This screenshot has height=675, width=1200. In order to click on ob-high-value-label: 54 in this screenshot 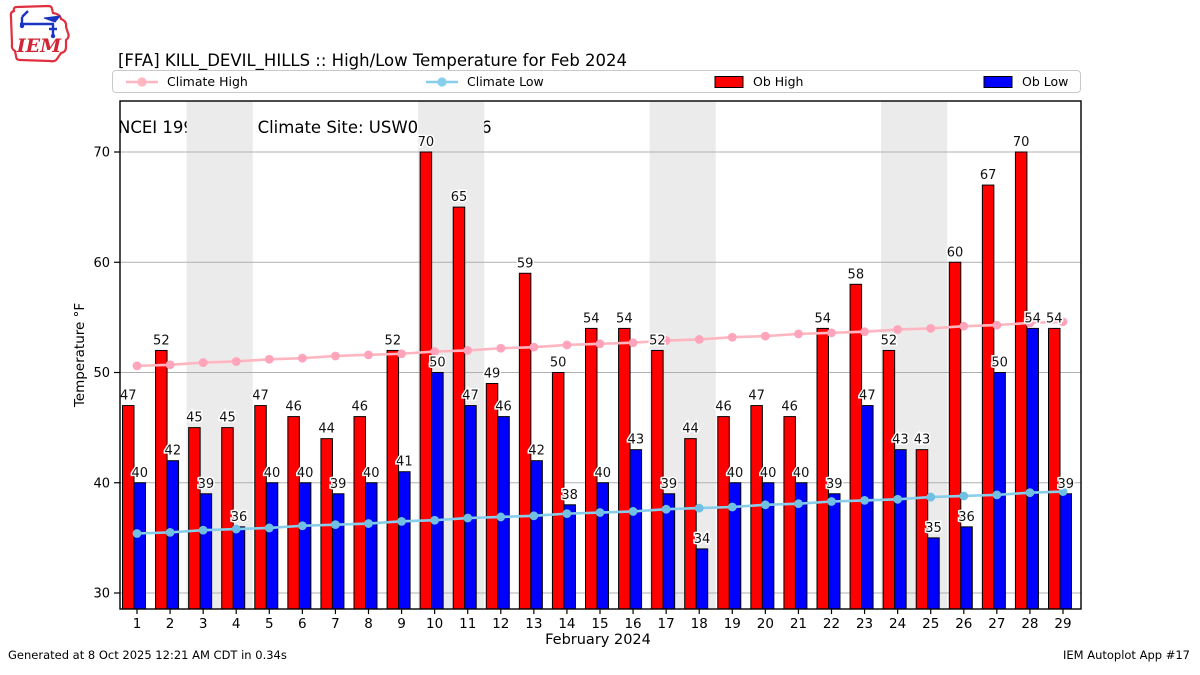, I will do `click(591, 318)`.